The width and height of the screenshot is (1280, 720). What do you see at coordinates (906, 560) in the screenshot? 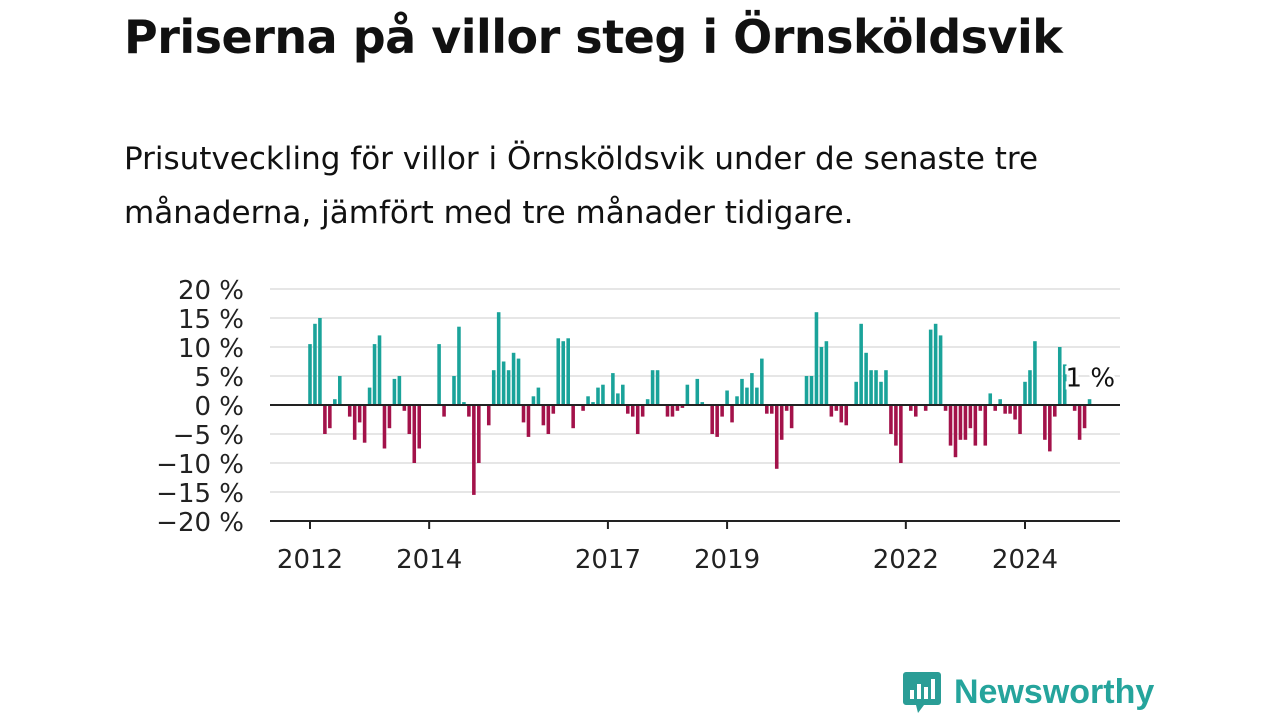
I see `x-tick-label: 2022` at bounding box center [906, 560].